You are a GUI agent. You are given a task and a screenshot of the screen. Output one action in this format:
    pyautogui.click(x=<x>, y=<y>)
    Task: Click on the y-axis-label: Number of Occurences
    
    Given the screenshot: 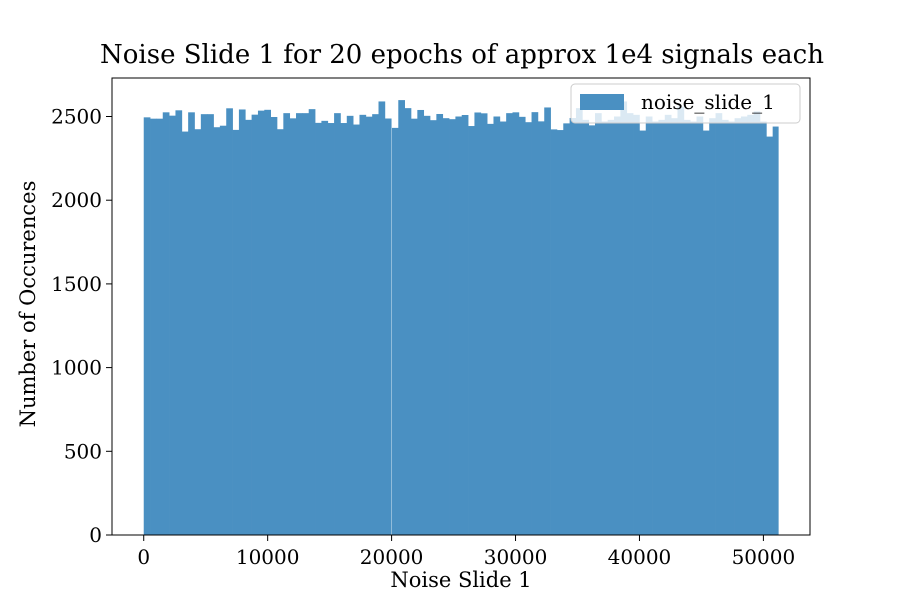 What is the action you would take?
    pyautogui.click(x=28, y=304)
    